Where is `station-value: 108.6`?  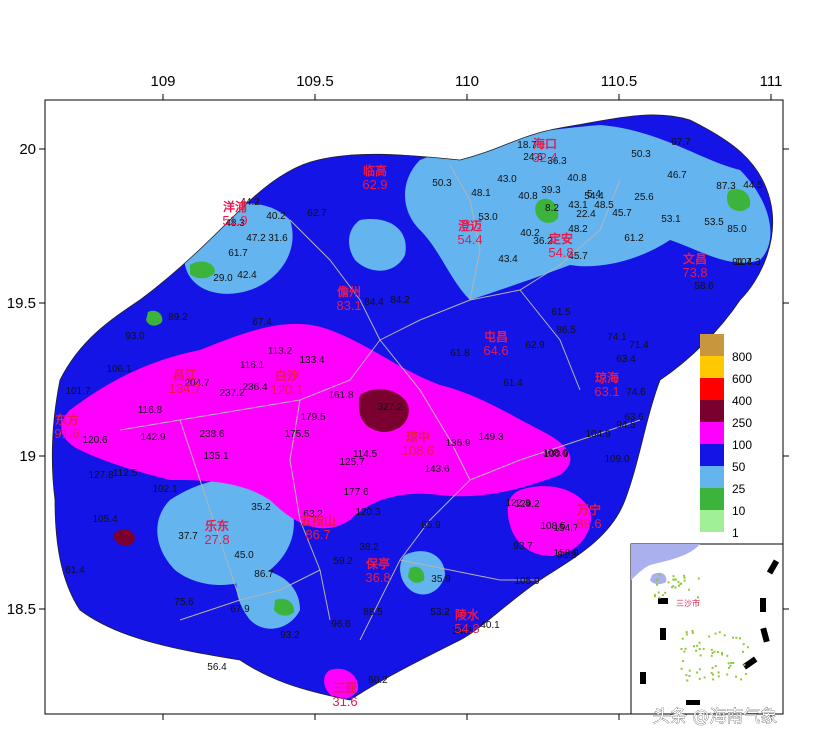
station-value: 108.6 is located at coordinates (554, 453).